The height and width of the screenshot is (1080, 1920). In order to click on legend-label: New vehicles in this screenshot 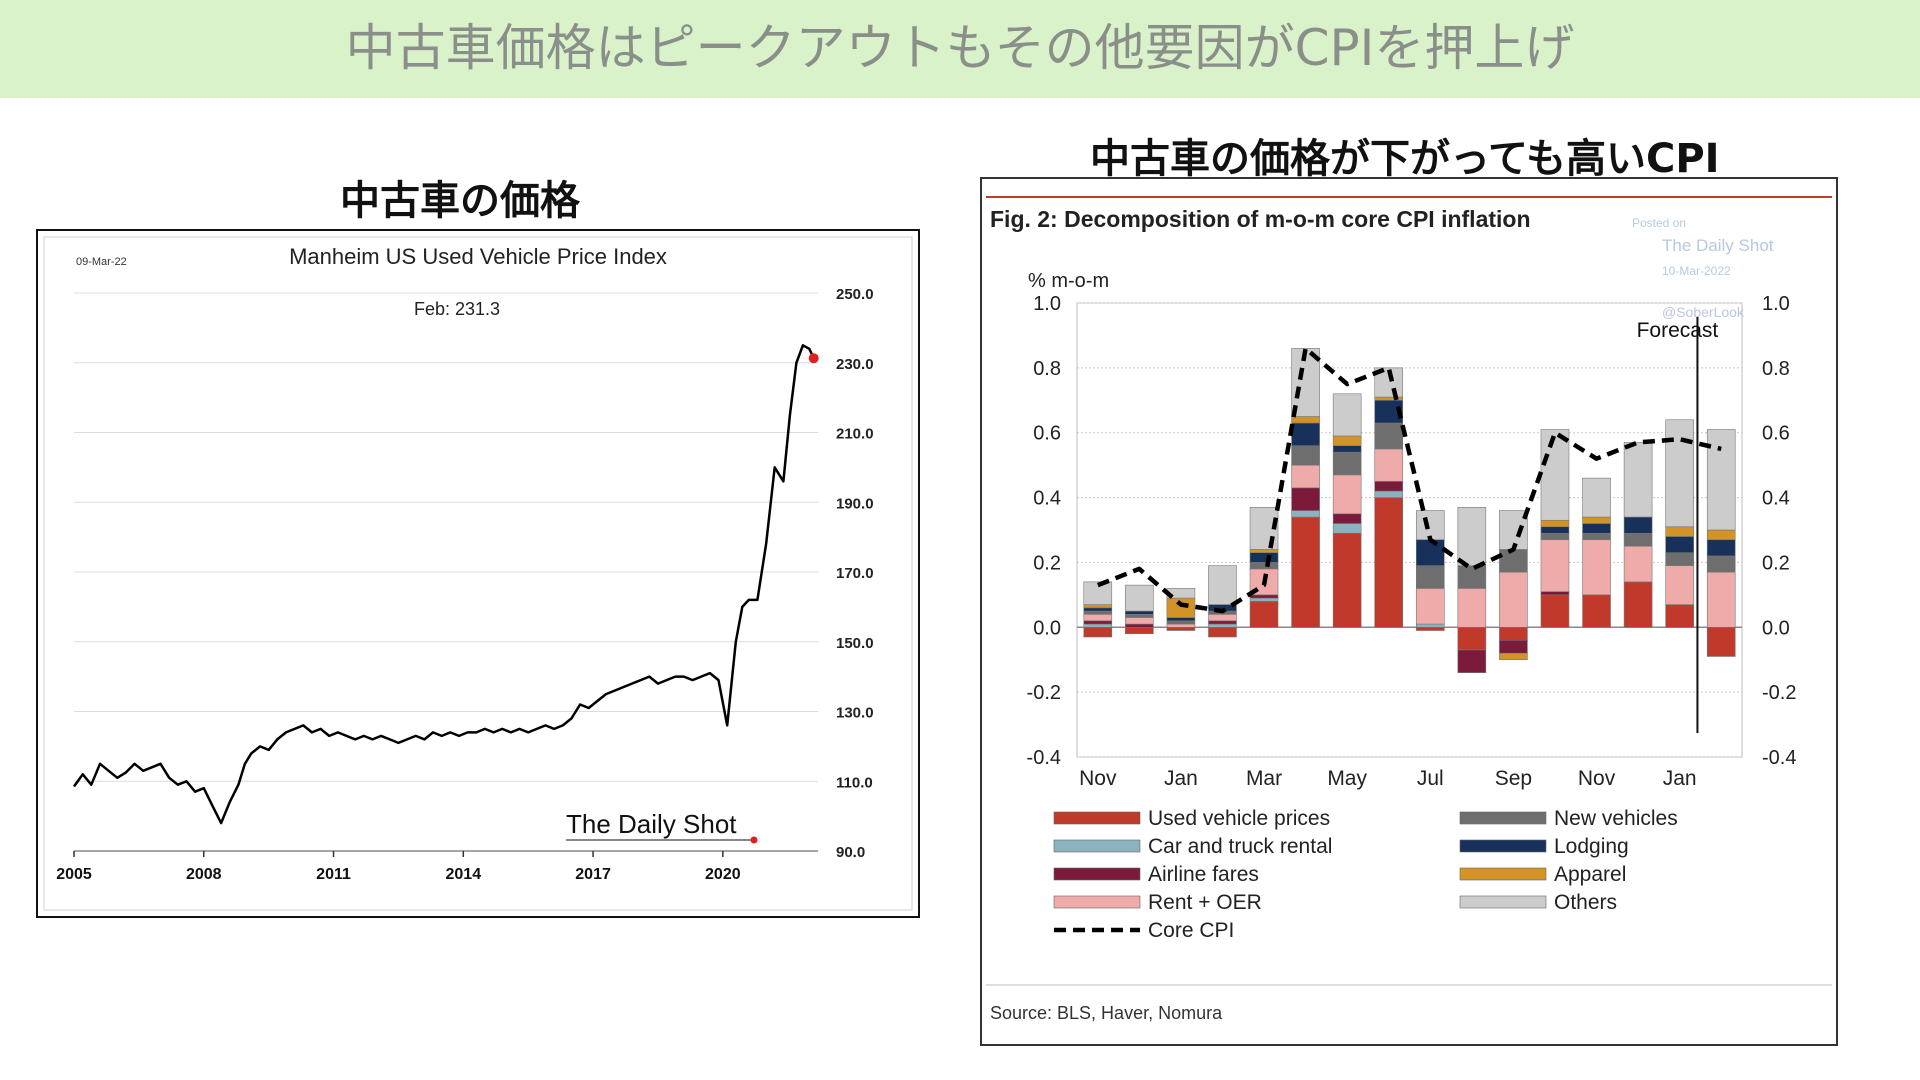, I will do `click(1616, 818)`.